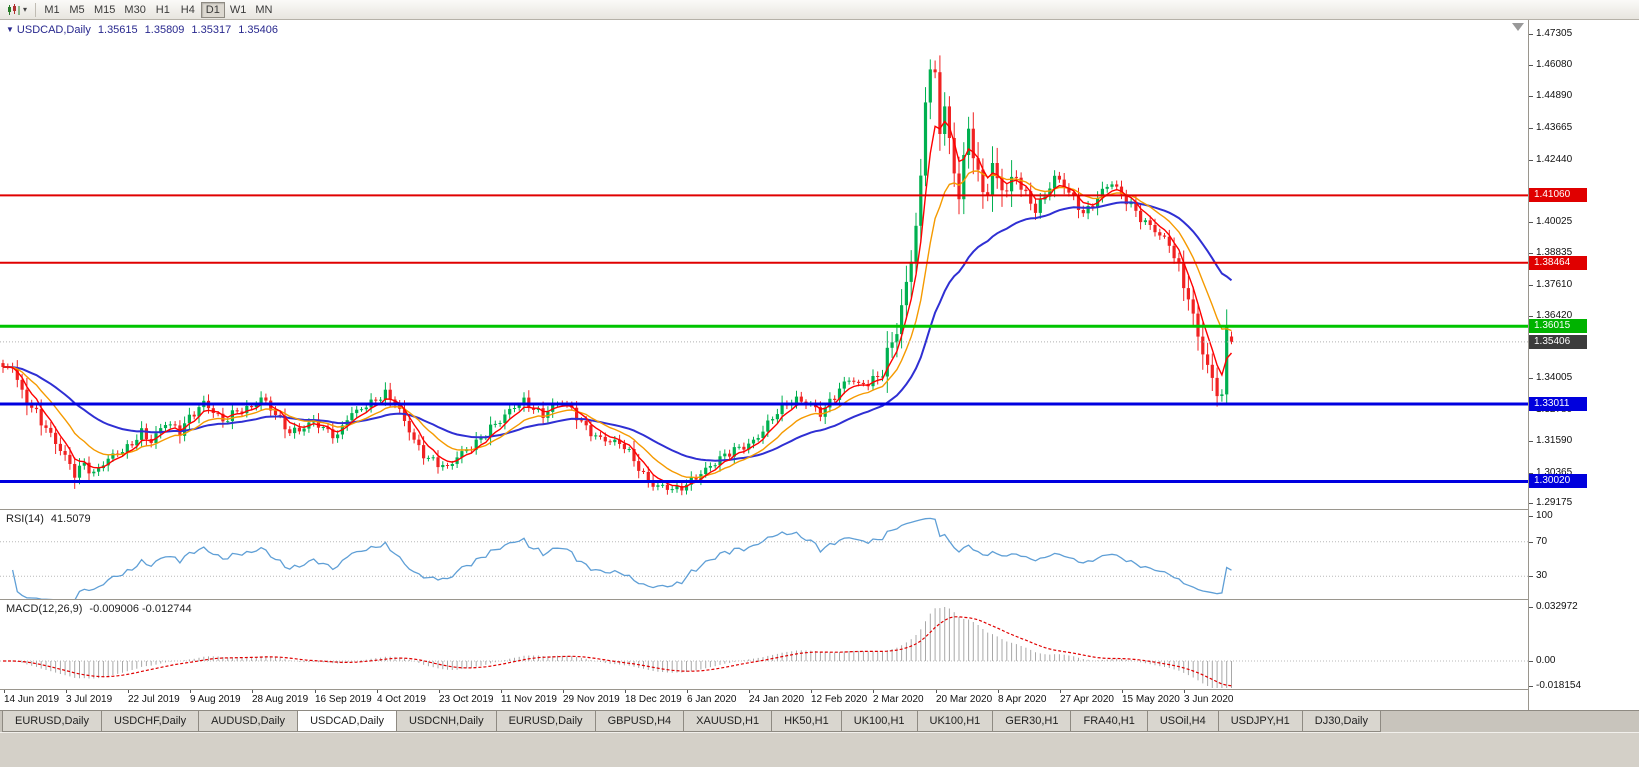 This screenshot has width=1639, height=767. Describe the element at coordinates (25, 519) in the screenshot. I see `rsi-label: RSI(14)` at that location.